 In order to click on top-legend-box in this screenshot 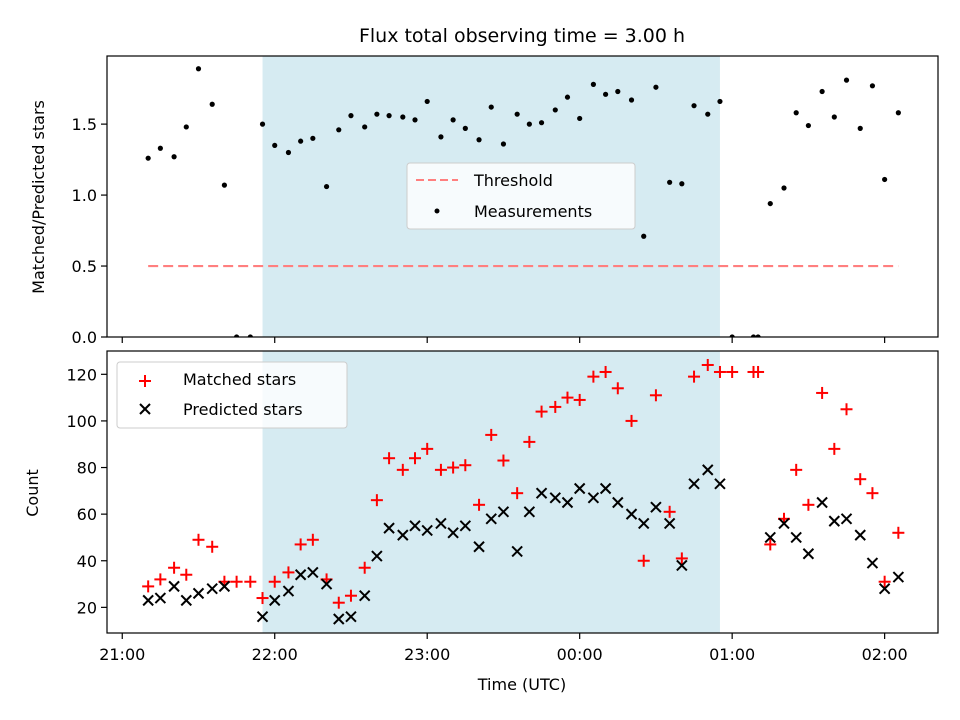, I will do `click(521, 196)`.